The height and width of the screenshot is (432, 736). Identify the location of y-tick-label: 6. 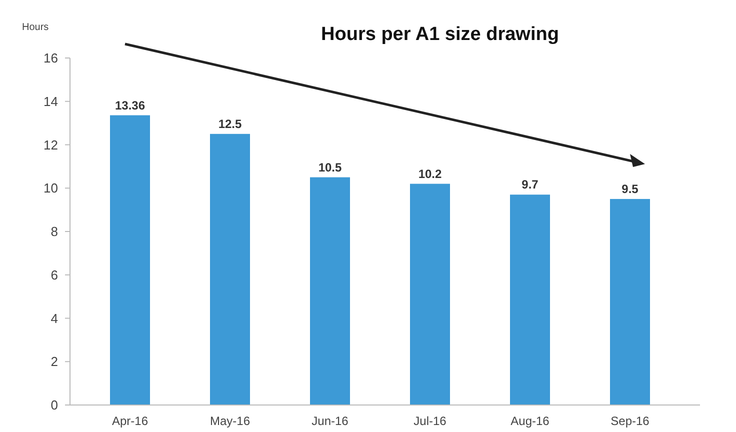
(54, 274).